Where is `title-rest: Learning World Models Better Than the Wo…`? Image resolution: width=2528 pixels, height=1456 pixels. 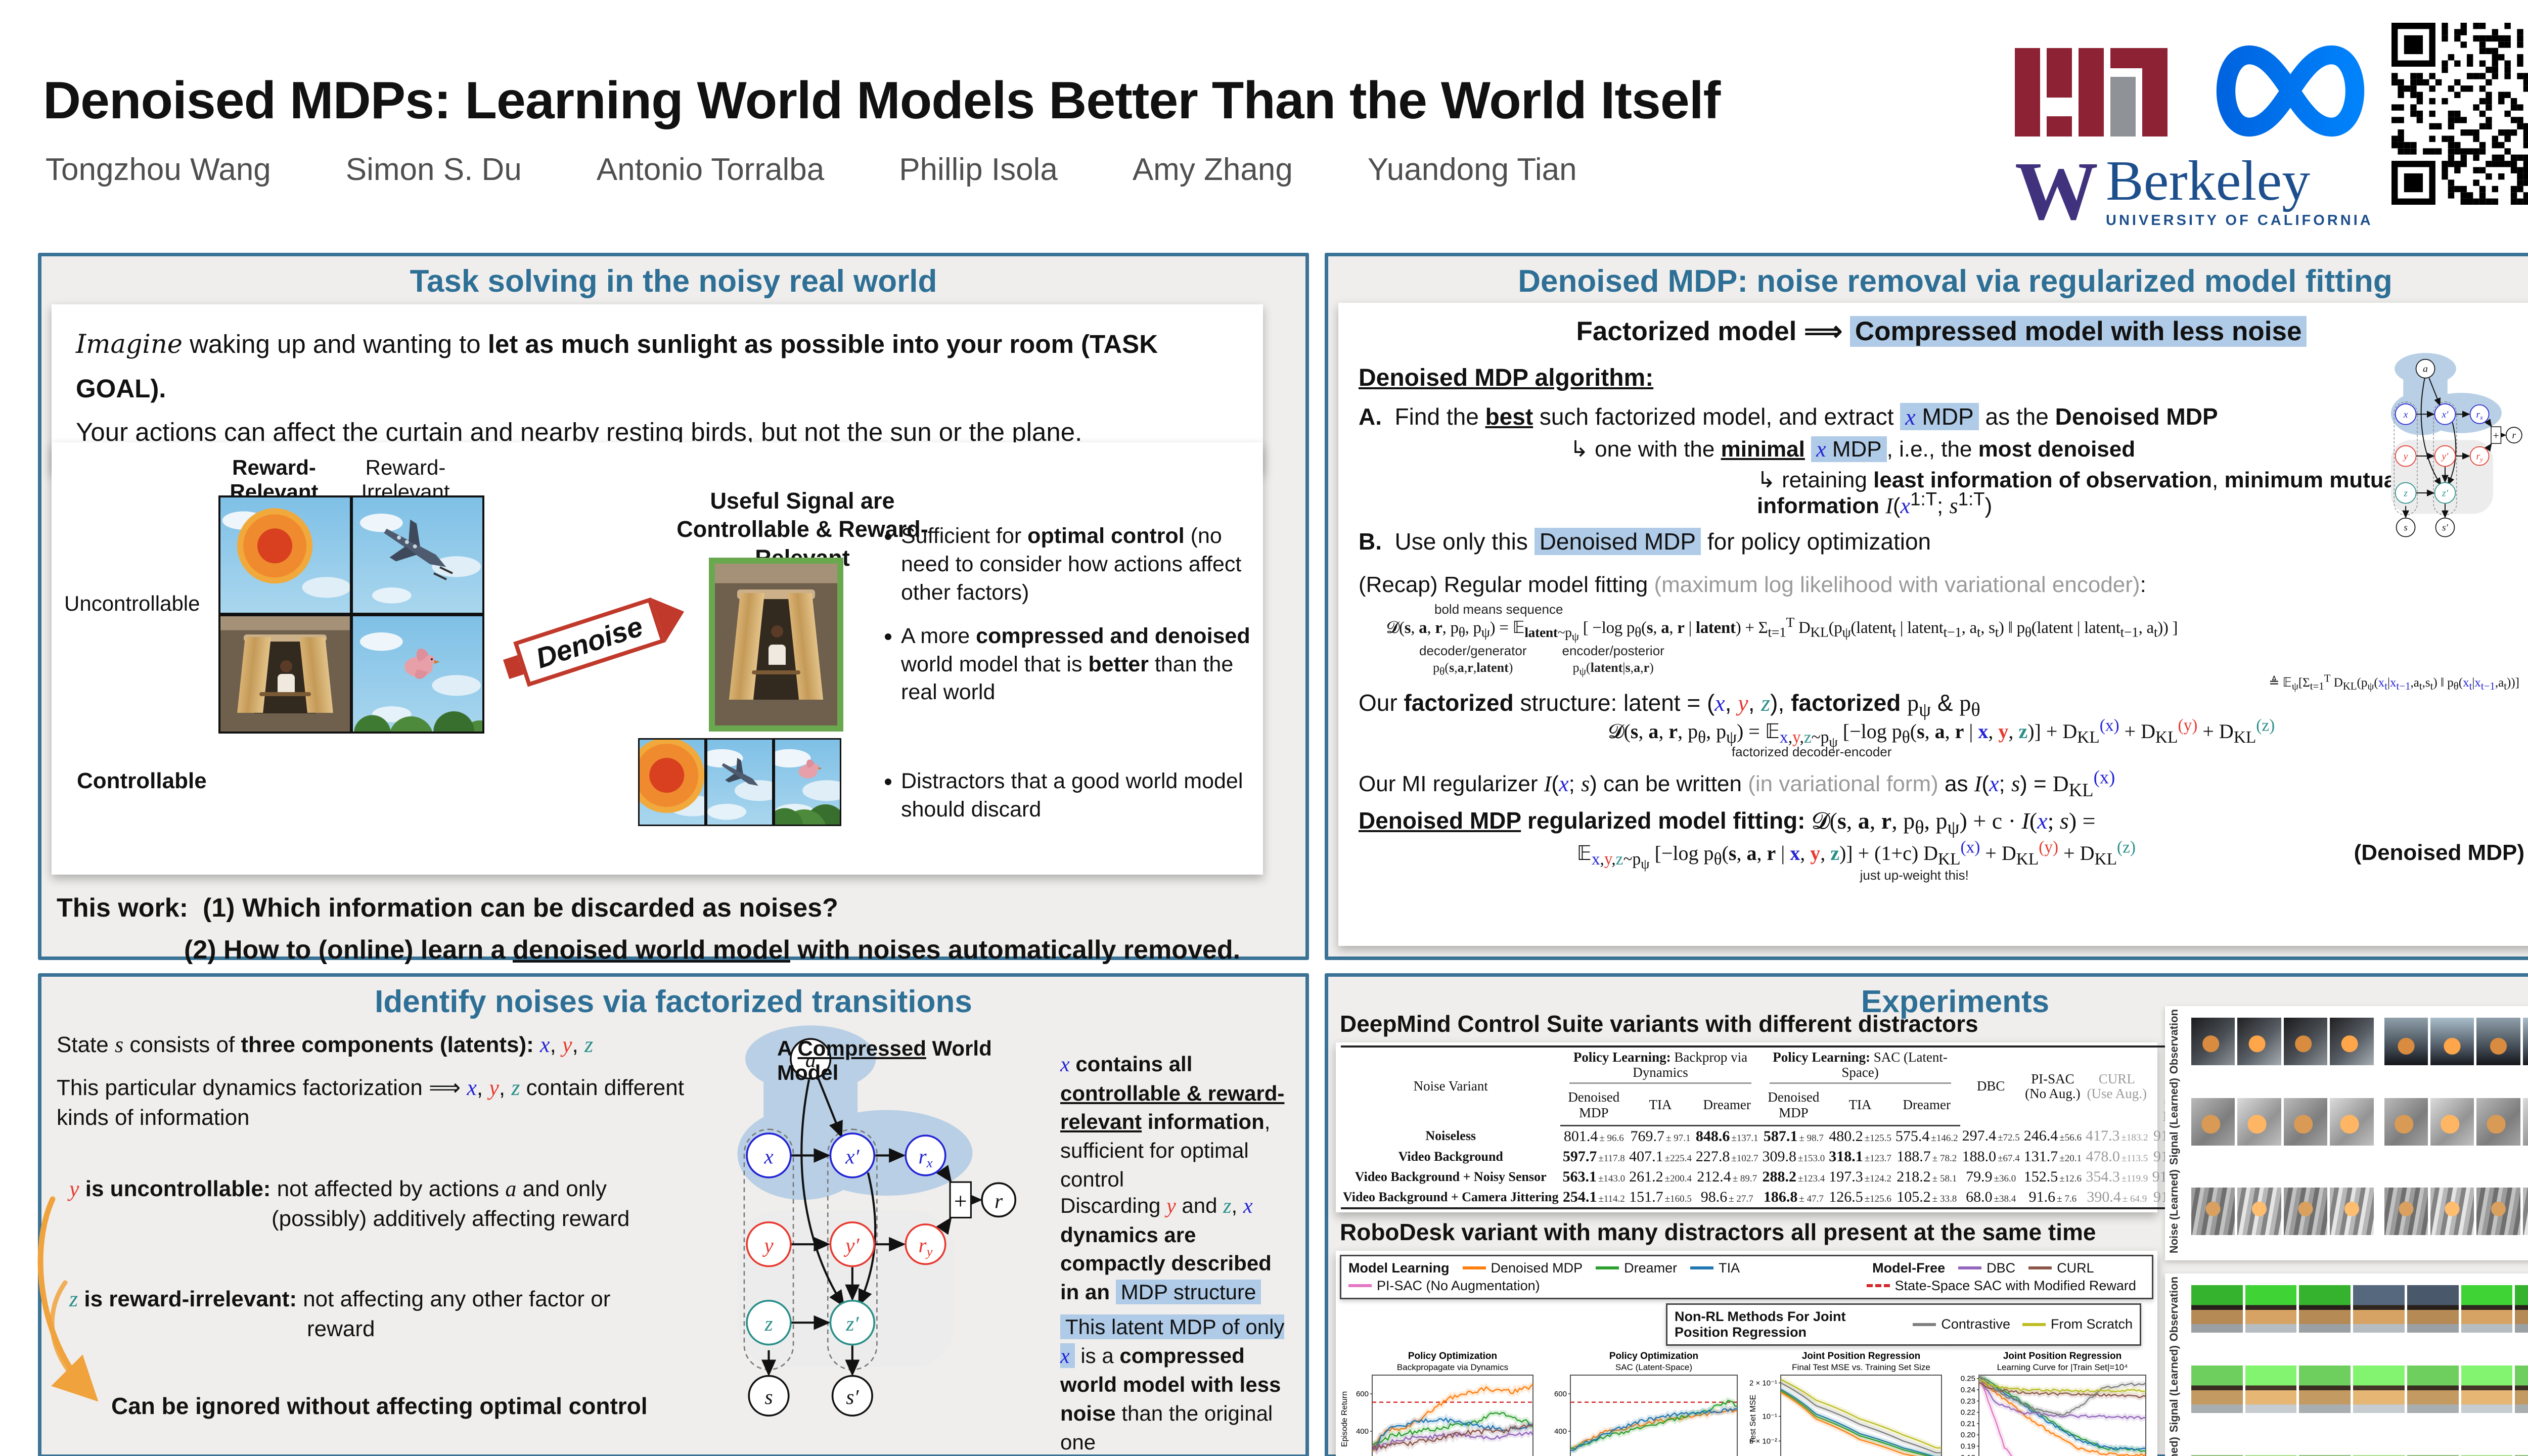
title-rest: Learning World Models Better Than the Wo… is located at coordinates (1086, 100).